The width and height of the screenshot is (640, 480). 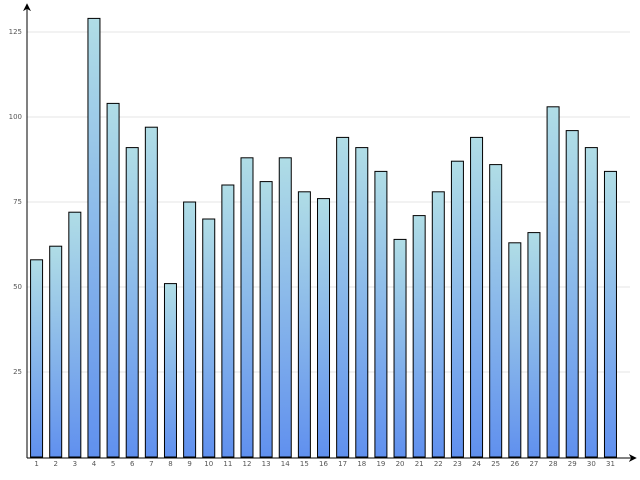 What do you see at coordinates (15, 117) in the screenshot?
I see `y-tick-label: 100` at bounding box center [15, 117].